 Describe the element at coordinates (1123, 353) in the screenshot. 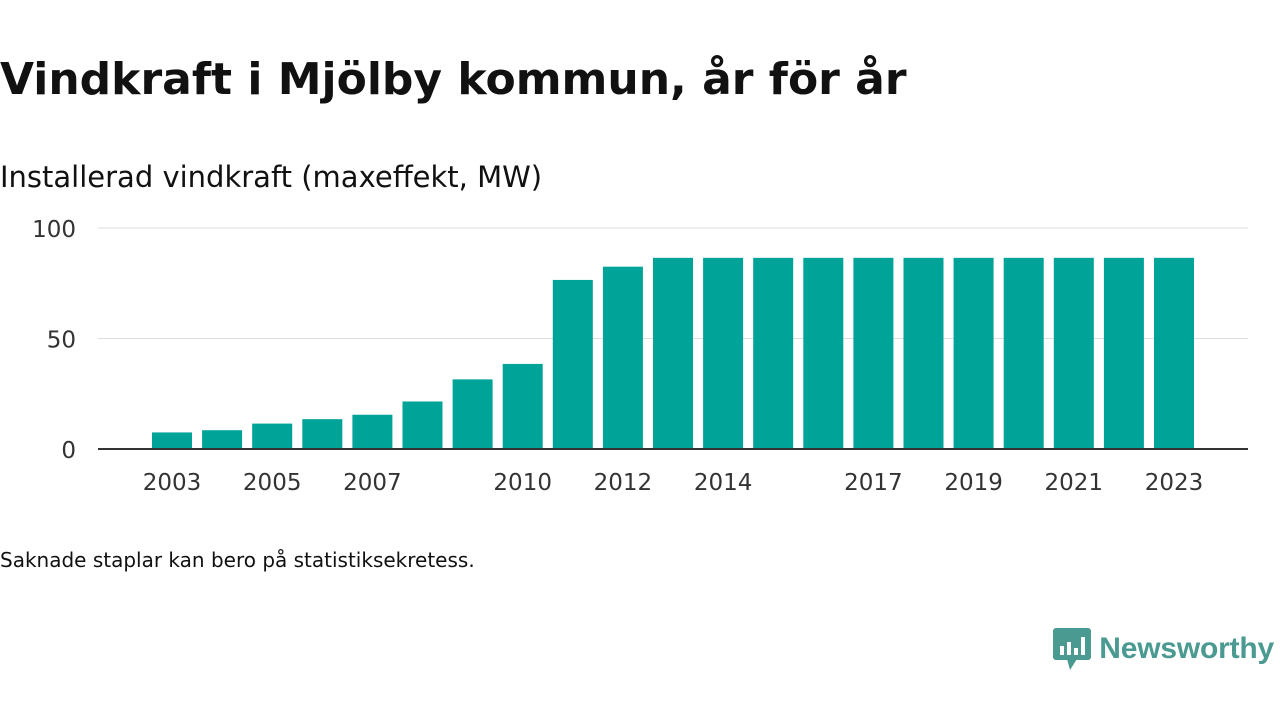

I see `bar-2022` at that location.